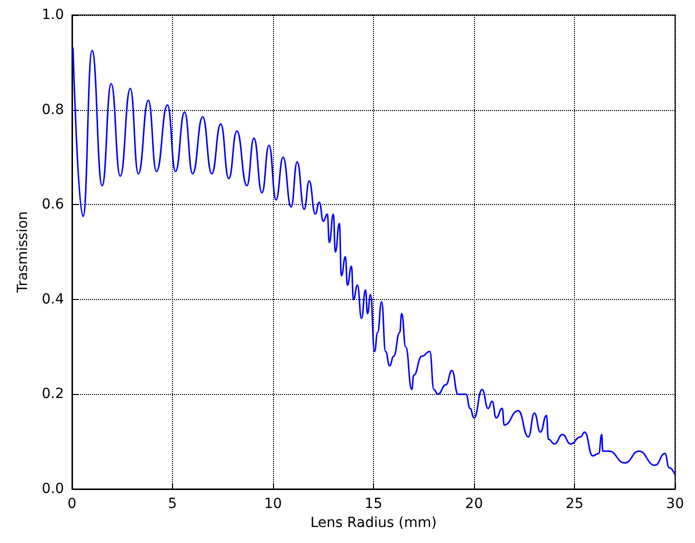 This screenshot has height=543, width=695. What do you see at coordinates (53, 394) in the screenshot?
I see `y-tick-label: 0.2` at bounding box center [53, 394].